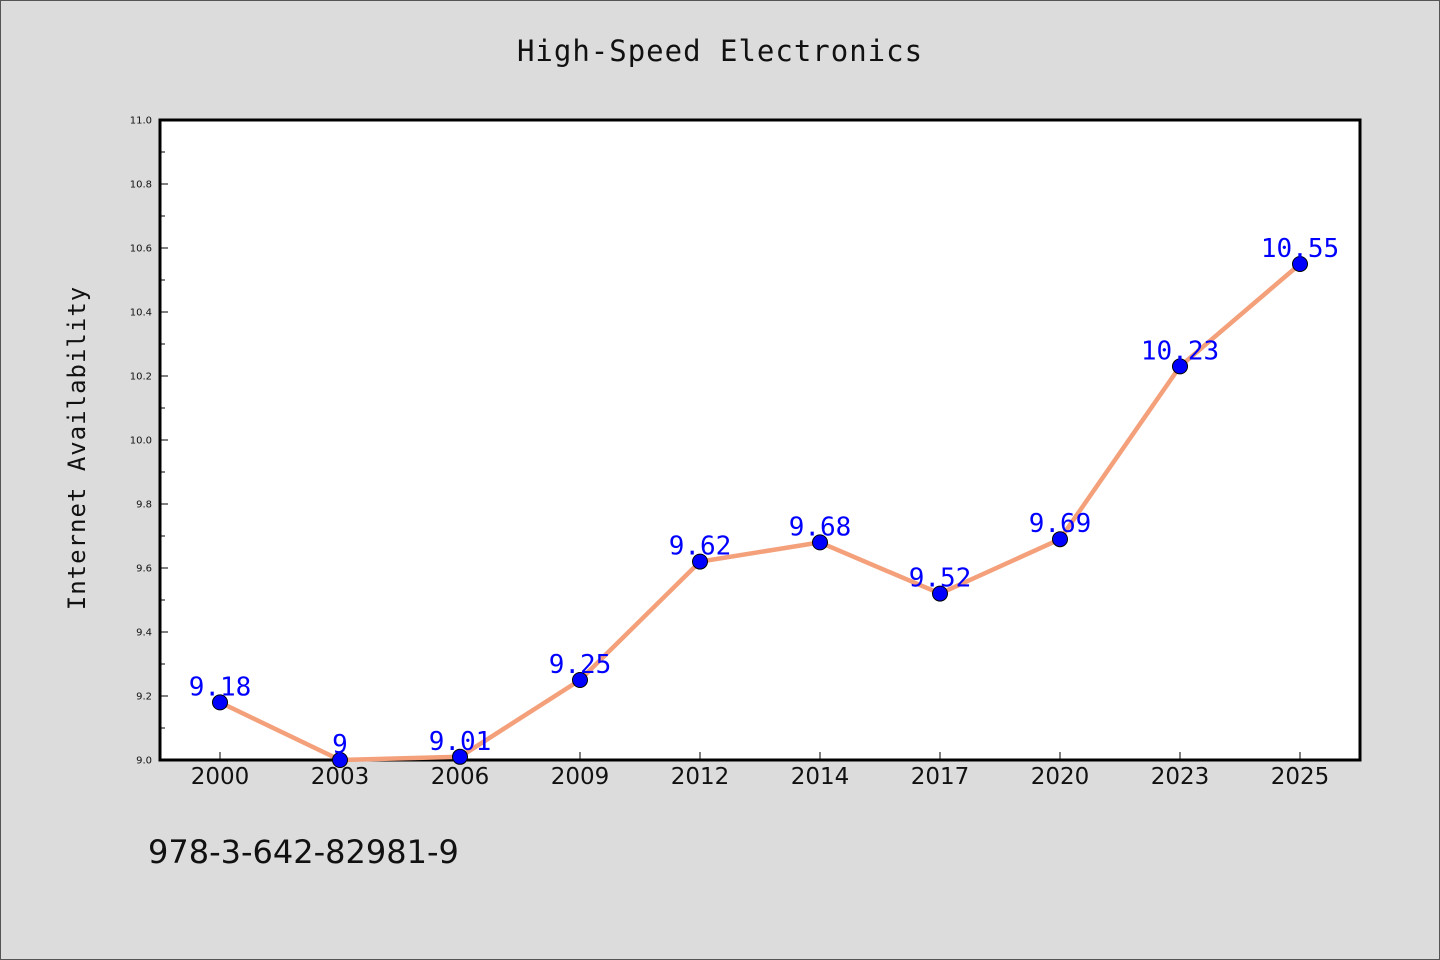 This screenshot has height=960, width=1440. What do you see at coordinates (820, 527) in the screenshot?
I see `data-label: 9.68` at bounding box center [820, 527].